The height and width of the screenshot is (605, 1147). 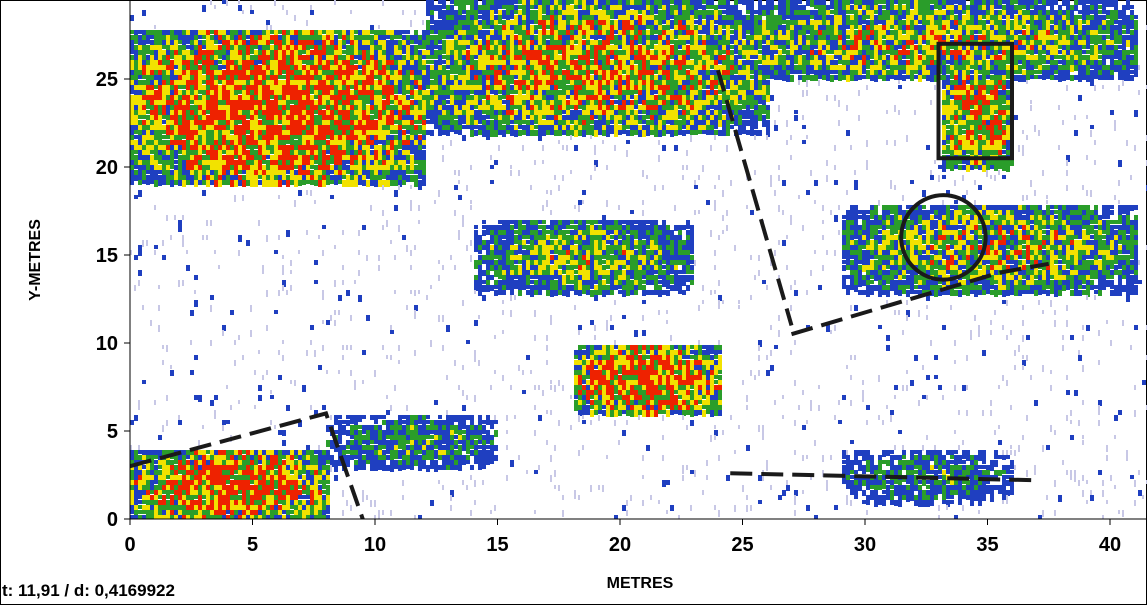 I want to click on cursor-readout: t: 11,91 / d: 0,4169922, so click(x=88, y=590).